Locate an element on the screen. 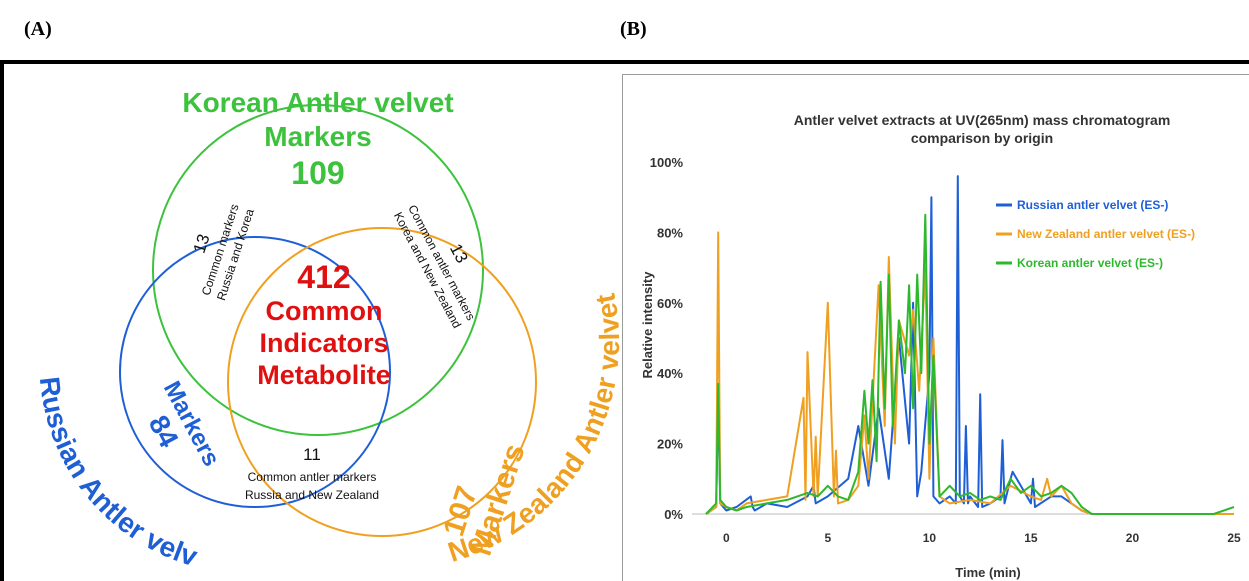 This screenshot has height=581, width=1249. russia-korea-group: 13 Common markers Russia and Korea is located at coordinates (223, 252).